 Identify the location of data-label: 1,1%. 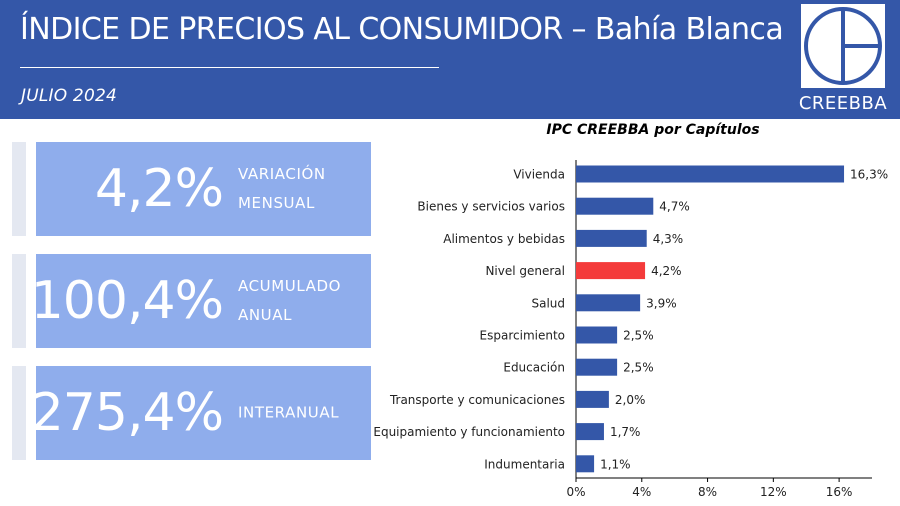
(615, 464).